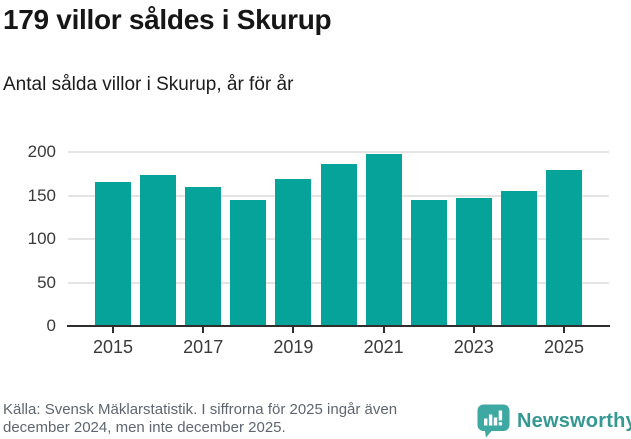 The height and width of the screenshot is (439, 631). I want to click on chart-subtitle: Antal sålda villor i Skurup, år för år, so click(148, 84).